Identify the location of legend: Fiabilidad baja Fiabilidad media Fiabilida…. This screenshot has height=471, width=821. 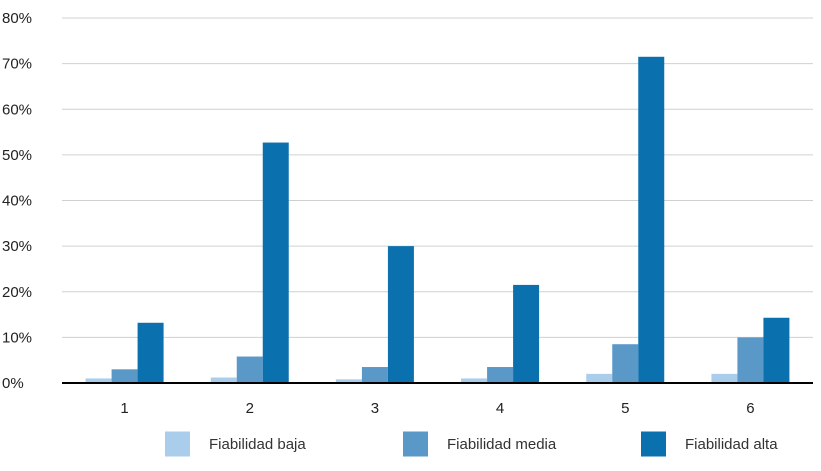
(471, 444).